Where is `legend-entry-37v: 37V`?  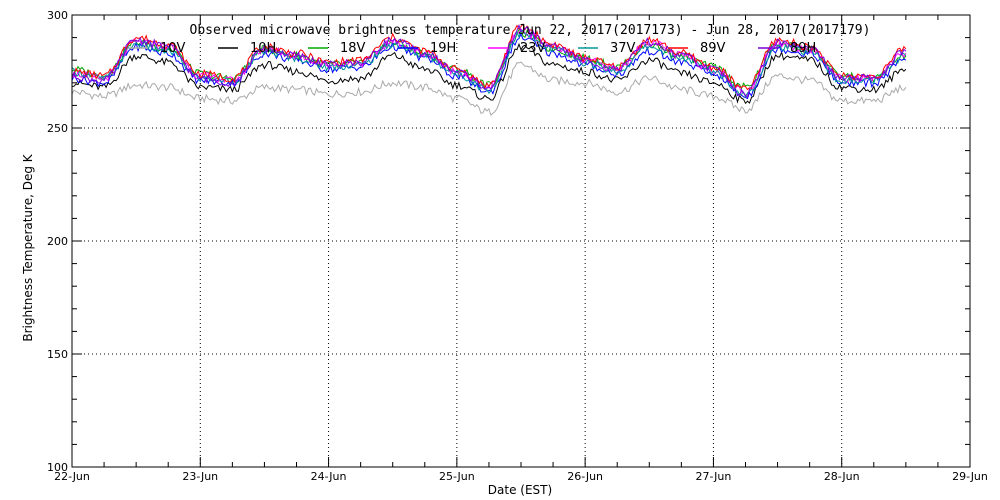 legend-entry-37v: 37V is located at coordinates (623, 48).